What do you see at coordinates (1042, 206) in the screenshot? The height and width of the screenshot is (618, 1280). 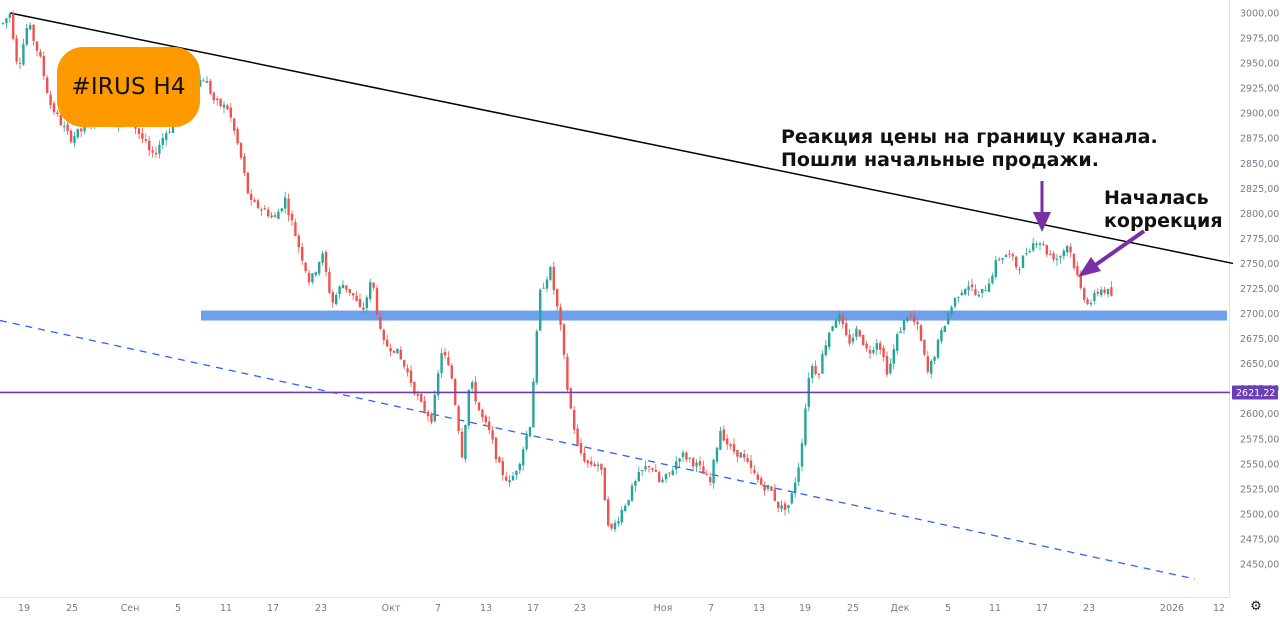 I see `down-arrow` at bounding box center [1042, 206].